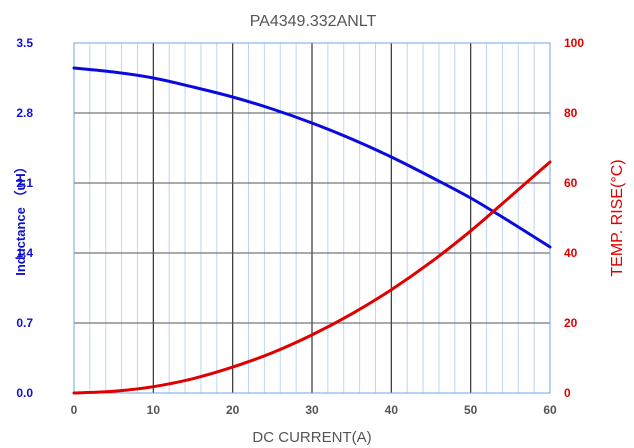 This screenshot has width=634, height=448. Describe the element at coordinates (24, 43) in the screenshot. I see `left-tick-label: 3.5` at that location.